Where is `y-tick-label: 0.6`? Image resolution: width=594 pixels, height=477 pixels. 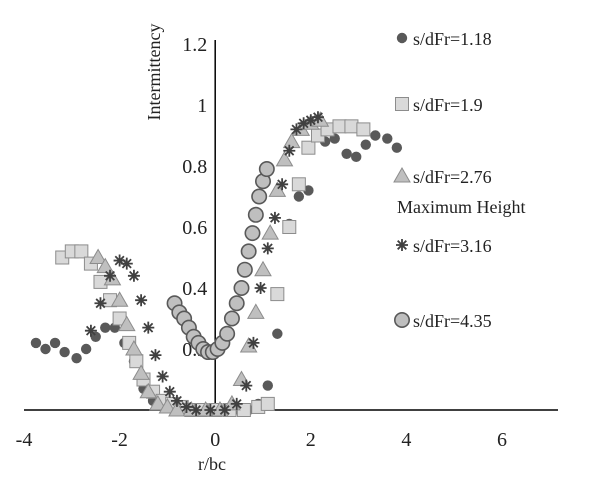 y-tick-label: 0.6 is located at coordinates (194, 228).